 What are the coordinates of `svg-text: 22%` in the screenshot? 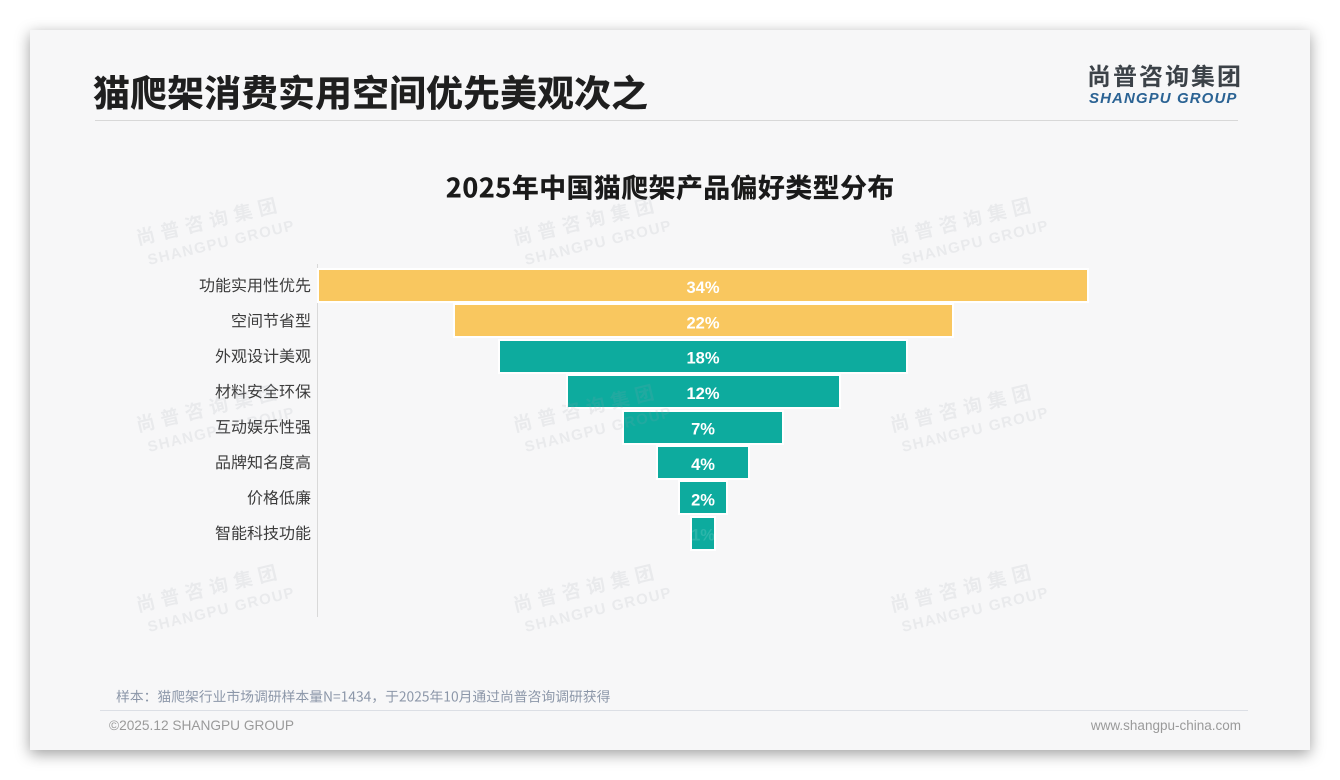 It's located at (702, 323).